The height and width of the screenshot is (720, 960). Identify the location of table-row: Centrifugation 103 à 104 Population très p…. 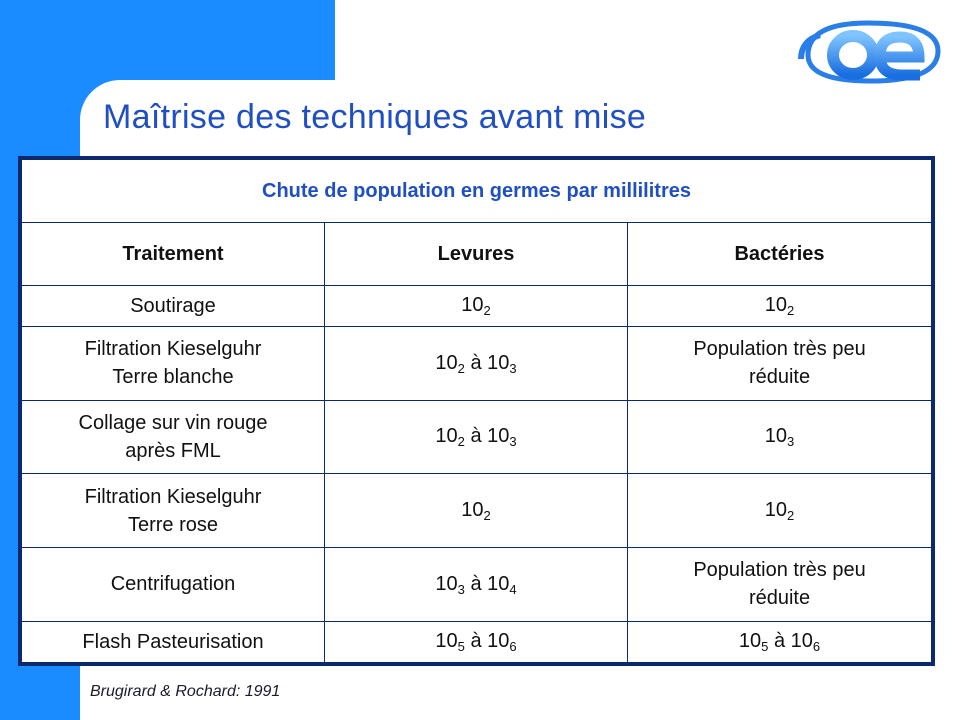
(476, 584).